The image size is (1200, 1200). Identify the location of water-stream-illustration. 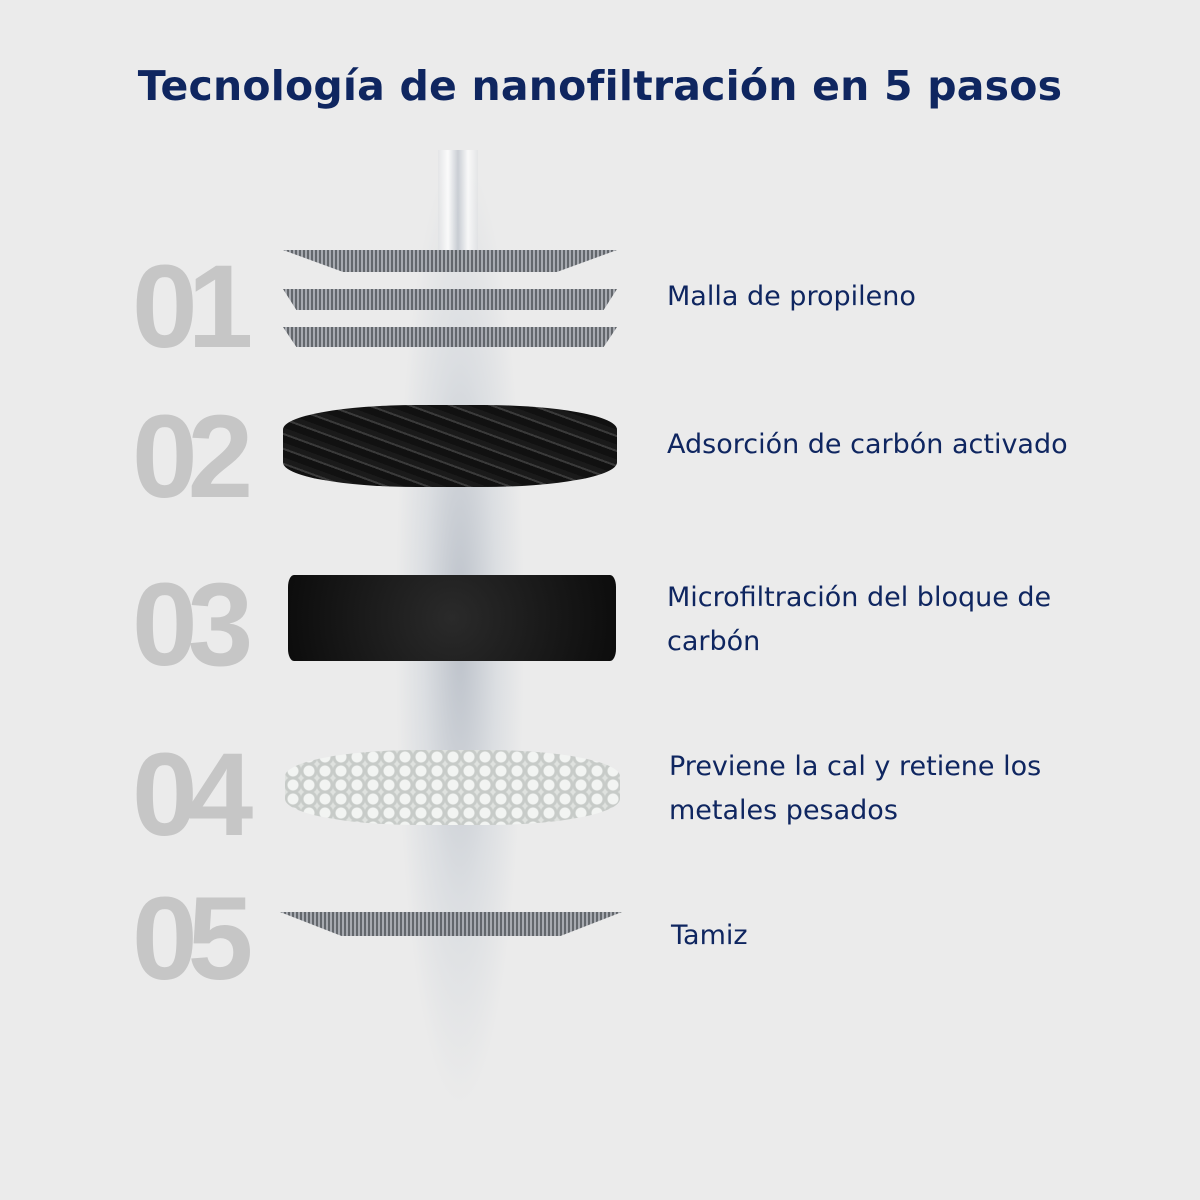
(458, 205).